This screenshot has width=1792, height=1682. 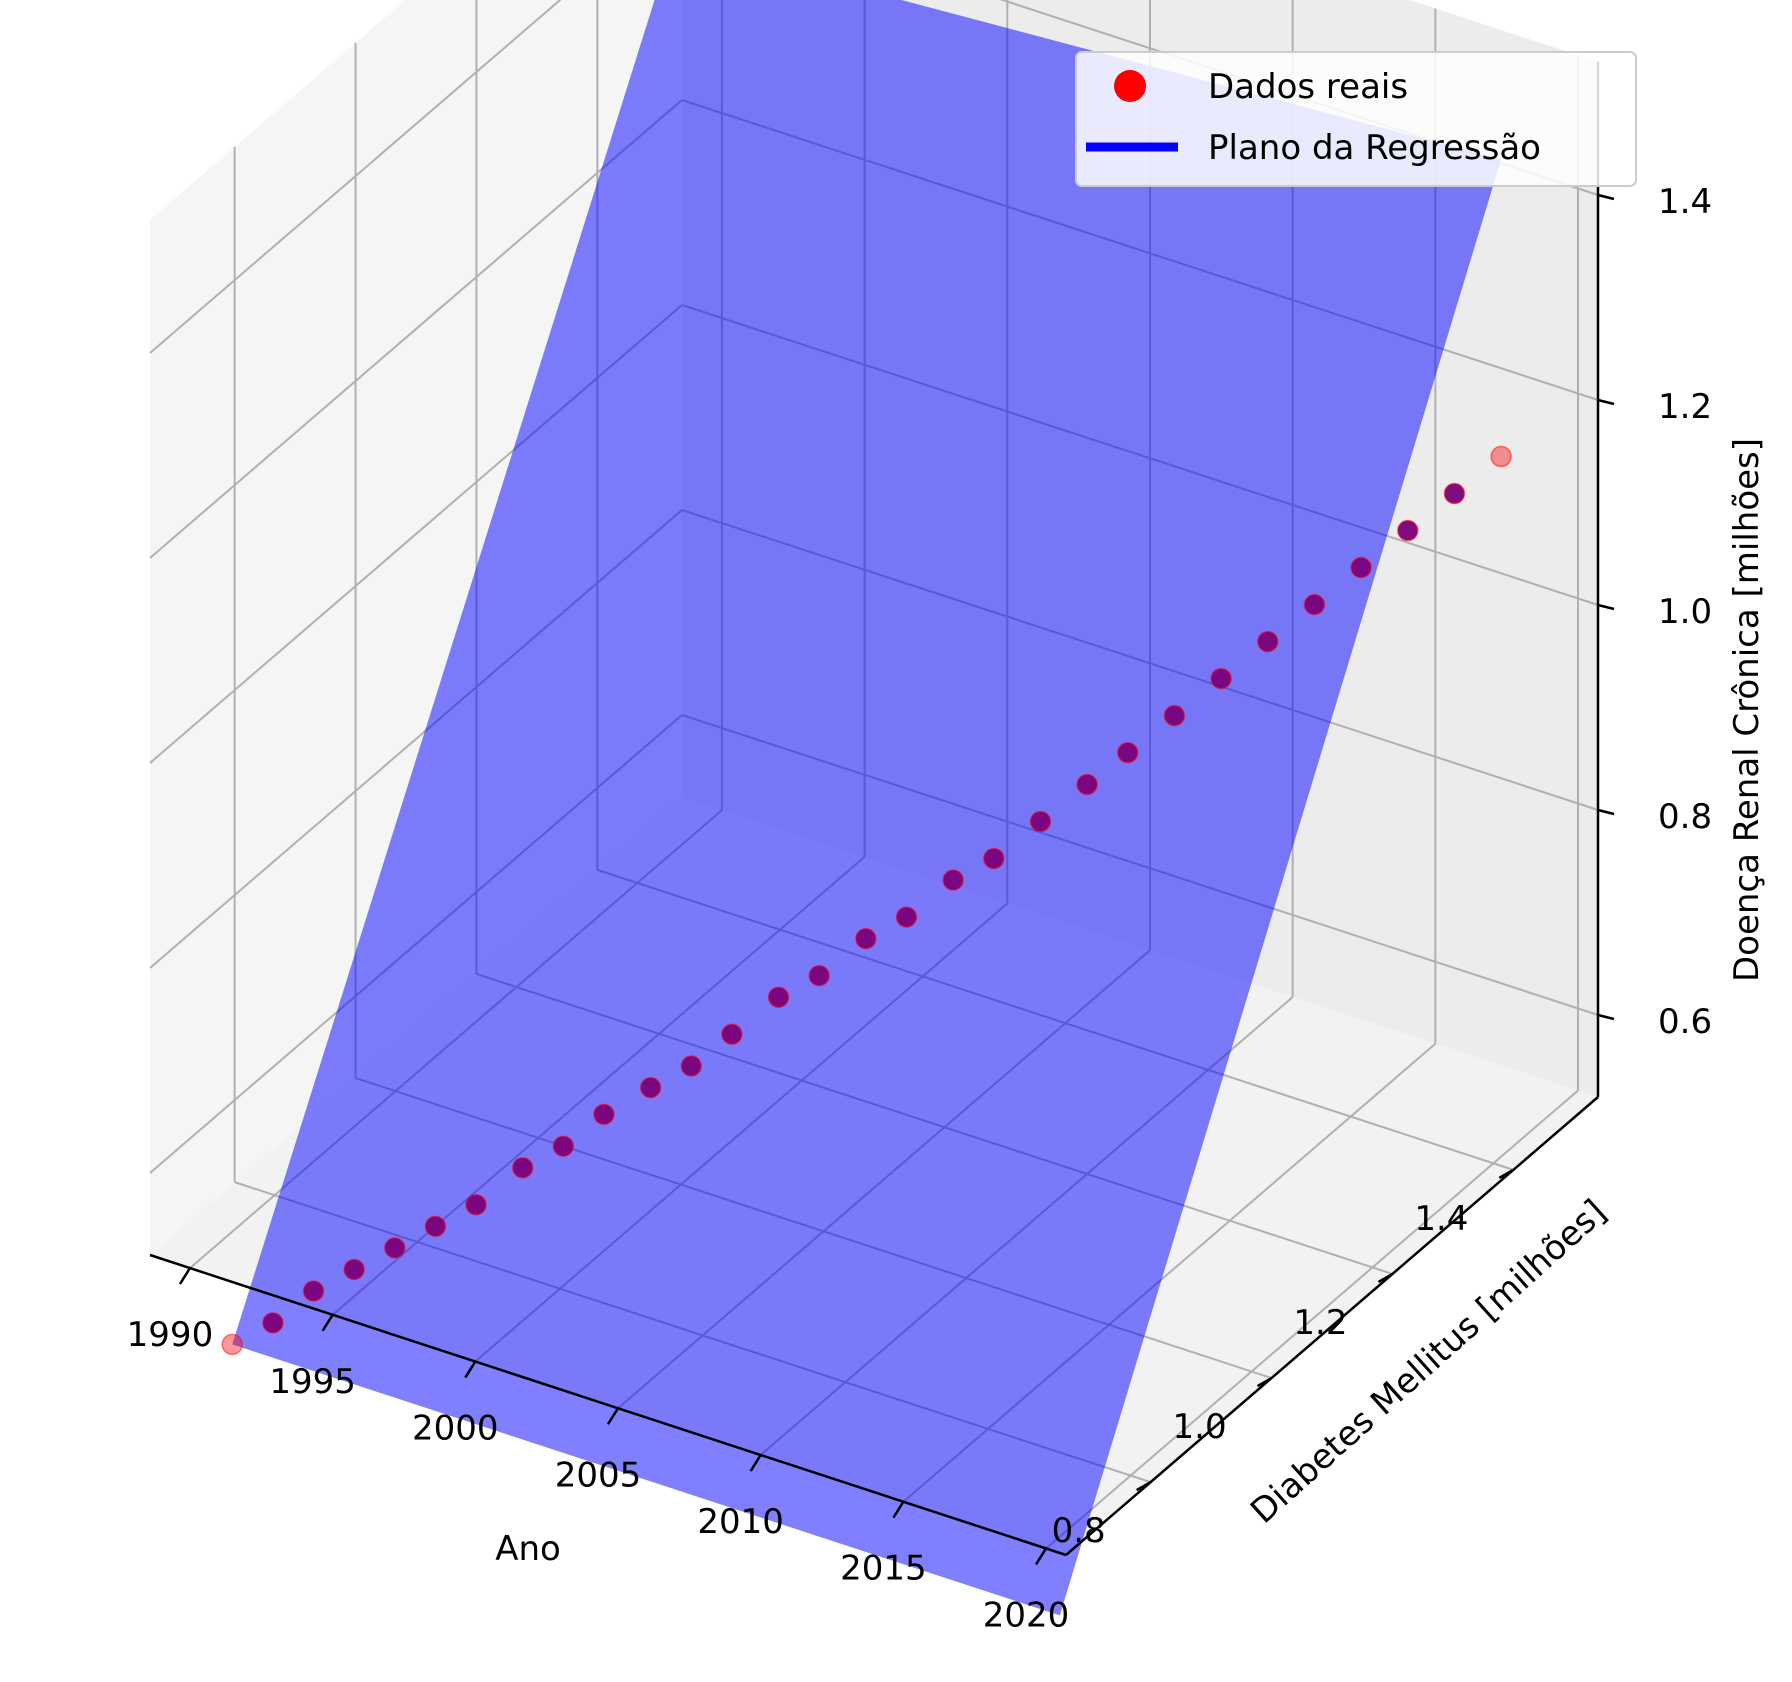 What do you see at coordinates (1026, 1615) in the screenshot?
I see `x-tick-label: 2020` at bounding box center [1026, 1615].